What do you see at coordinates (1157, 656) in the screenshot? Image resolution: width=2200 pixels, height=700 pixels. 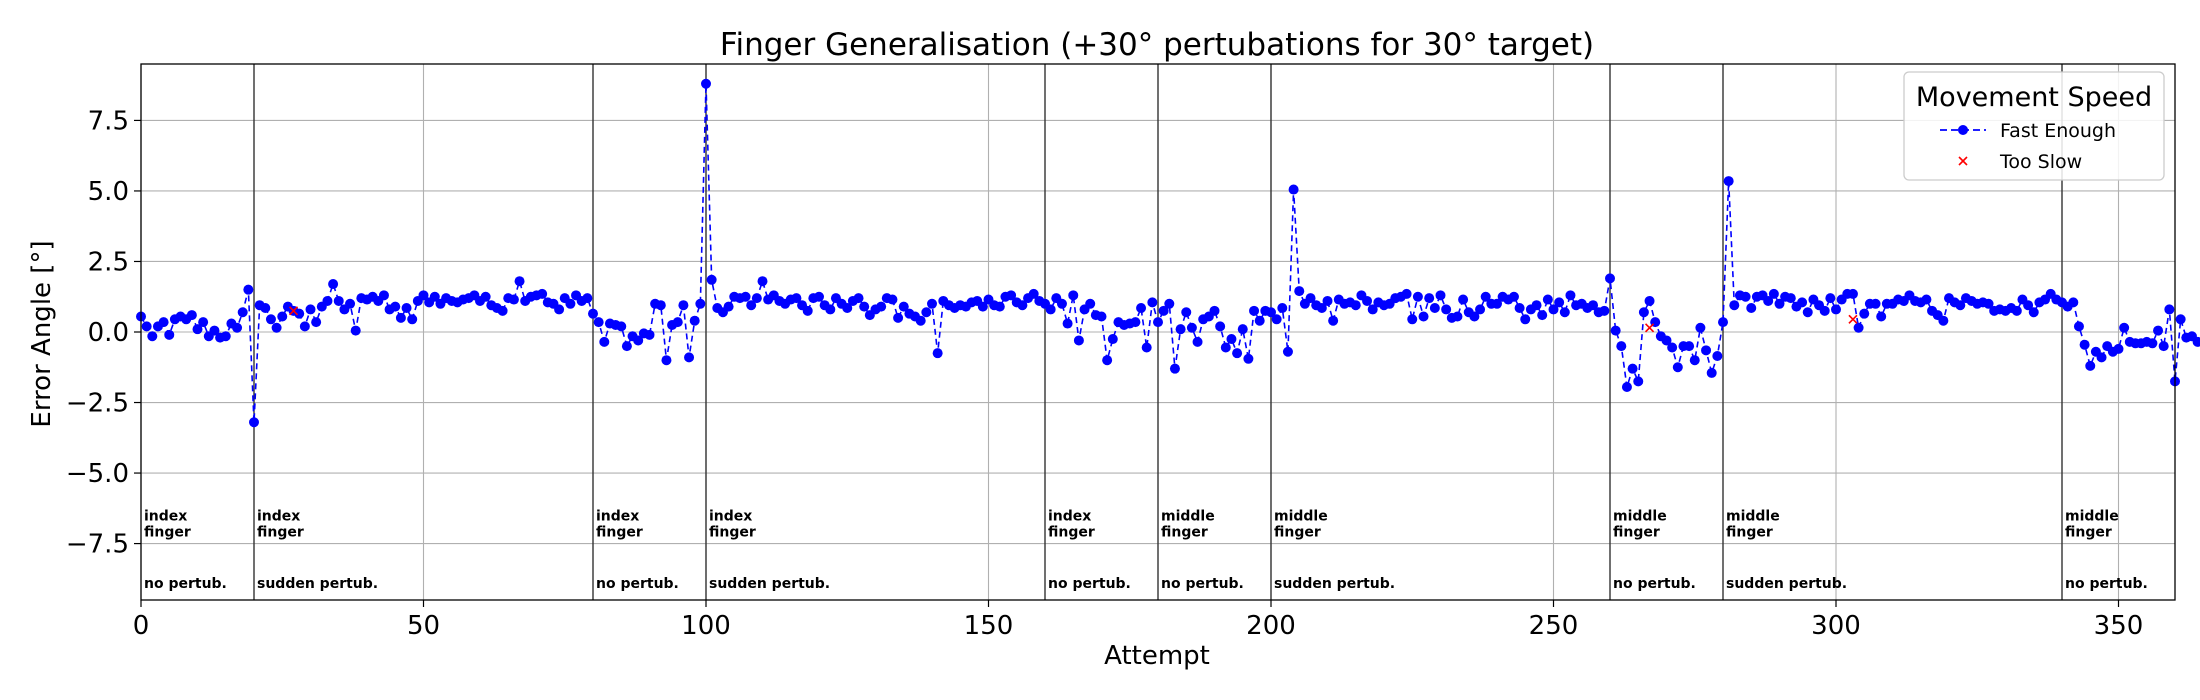 I see `x-axis-label: Attempt` at bounding box center [1157, 656].